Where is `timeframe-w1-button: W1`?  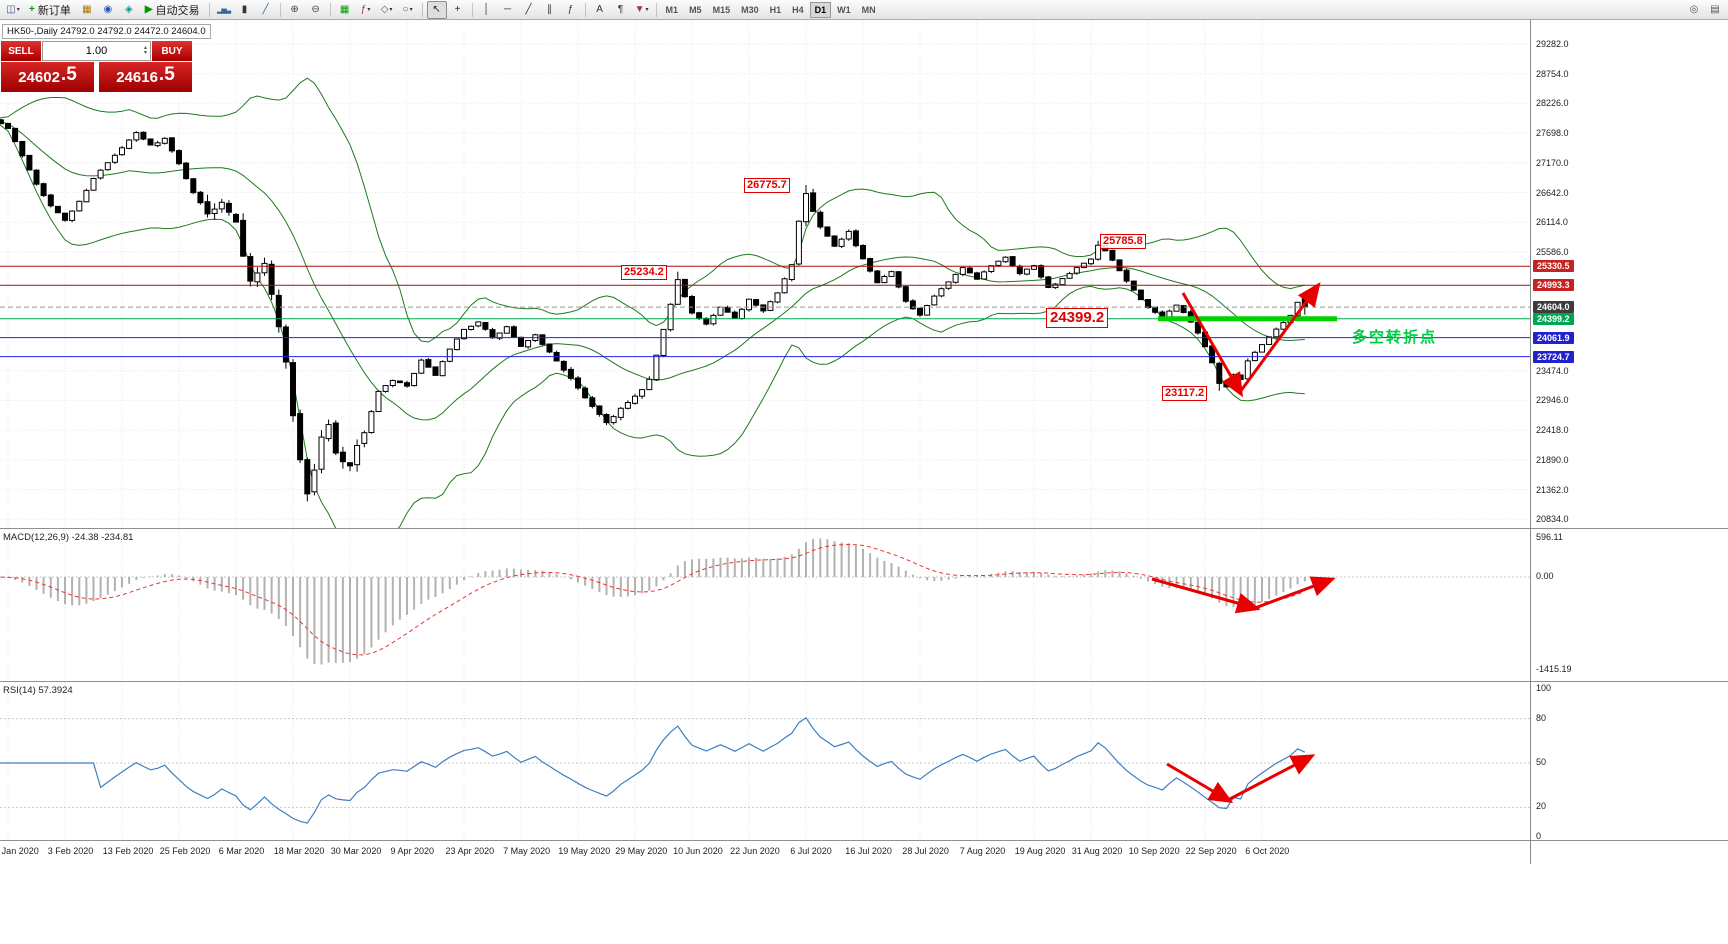 timeframe-w1-button: W1 is located at coordinates (844, 9).